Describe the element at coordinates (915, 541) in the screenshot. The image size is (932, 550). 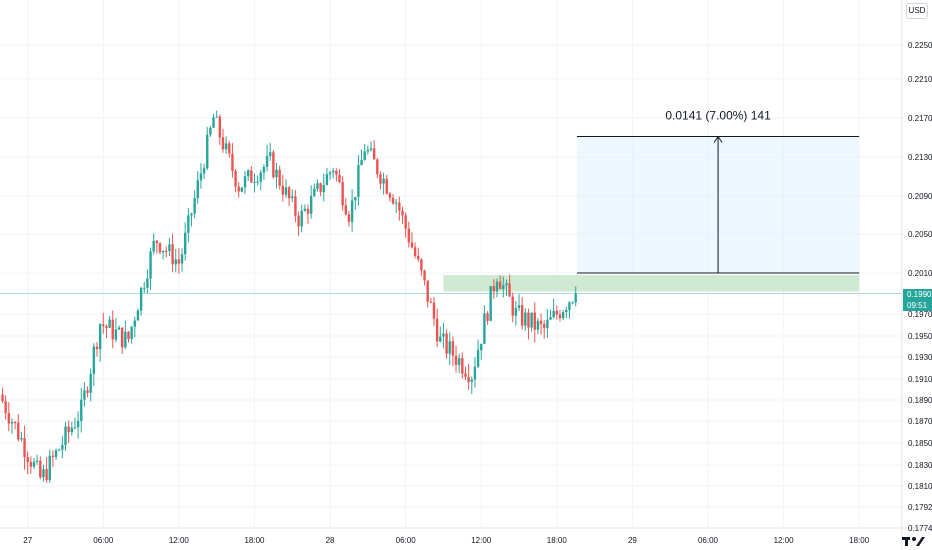
I see `tradingview-logo` at that location.